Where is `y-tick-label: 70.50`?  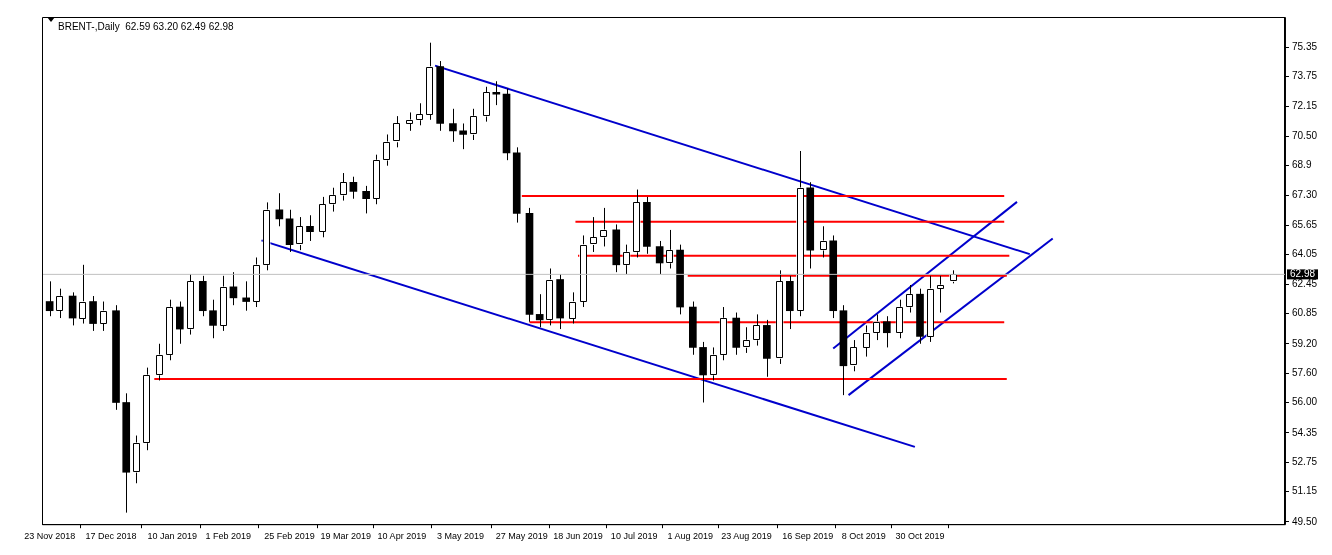 y-tick-label: 70.50 is located at coordinates (1304, 136).